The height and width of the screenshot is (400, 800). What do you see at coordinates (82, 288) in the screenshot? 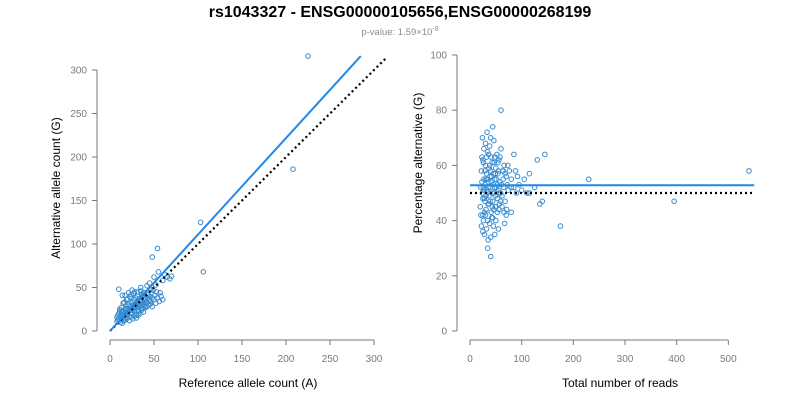
I see `y-tick-label: 50` at bounding box center [82, 288].